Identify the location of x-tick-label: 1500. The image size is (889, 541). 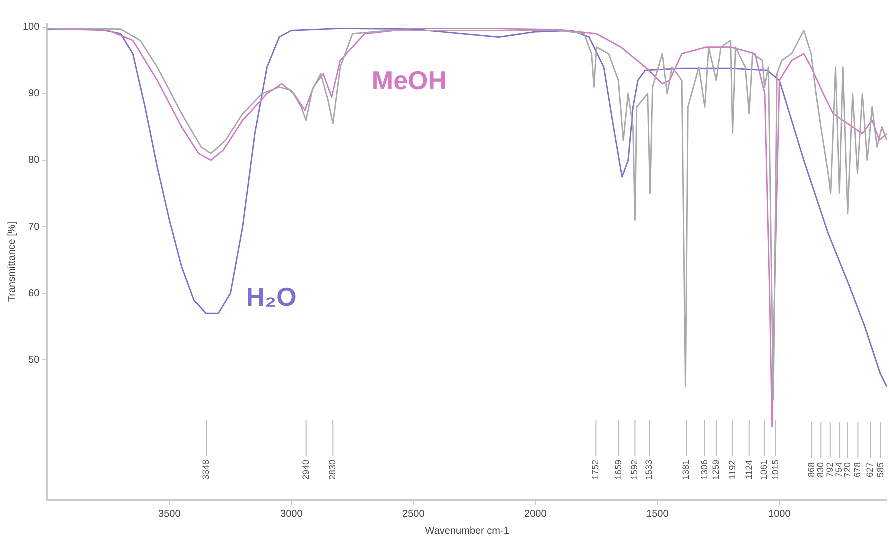
(658, 514).